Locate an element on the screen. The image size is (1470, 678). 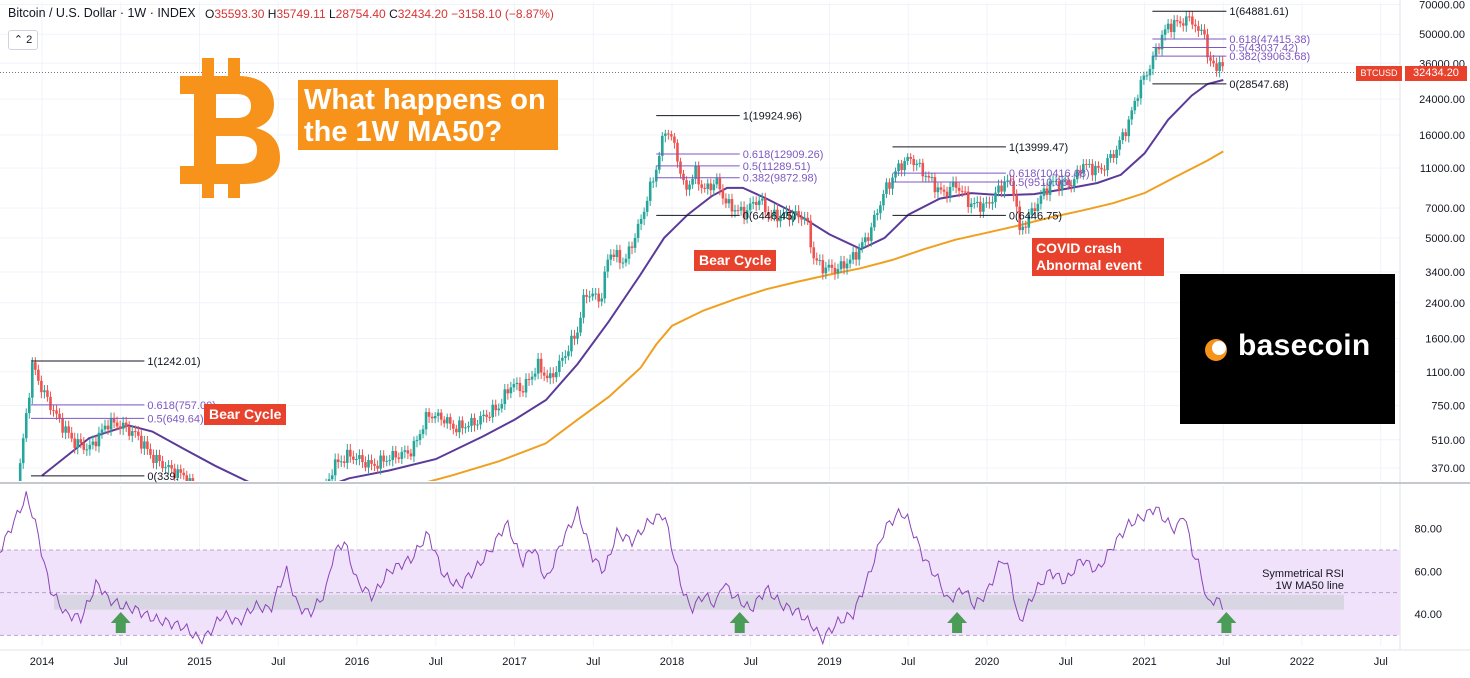
basecoin-logo: basecoin is located at coordinates (1287, 349).